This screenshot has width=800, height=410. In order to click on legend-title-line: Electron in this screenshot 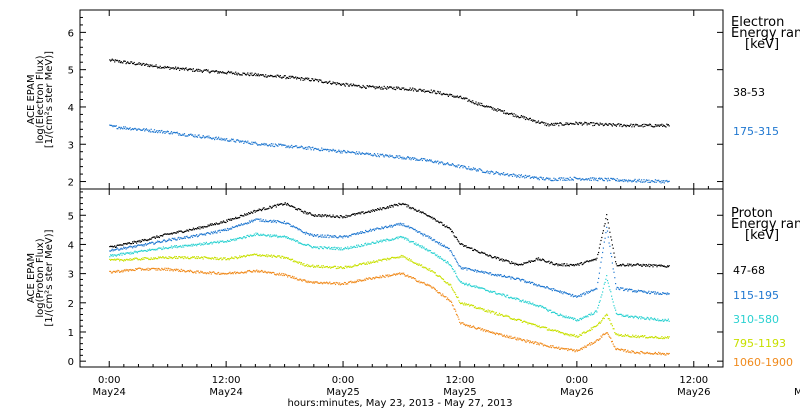, I will do `click(757, 22)`.